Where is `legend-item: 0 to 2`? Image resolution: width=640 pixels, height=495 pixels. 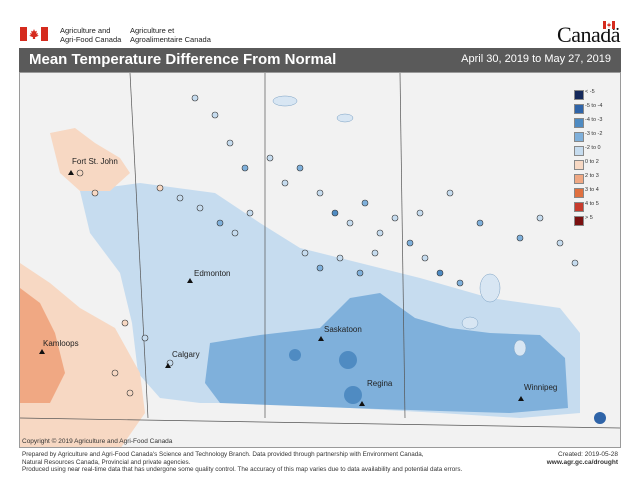
legend-item: 0 to 2 is located at coordinates (589, 164).